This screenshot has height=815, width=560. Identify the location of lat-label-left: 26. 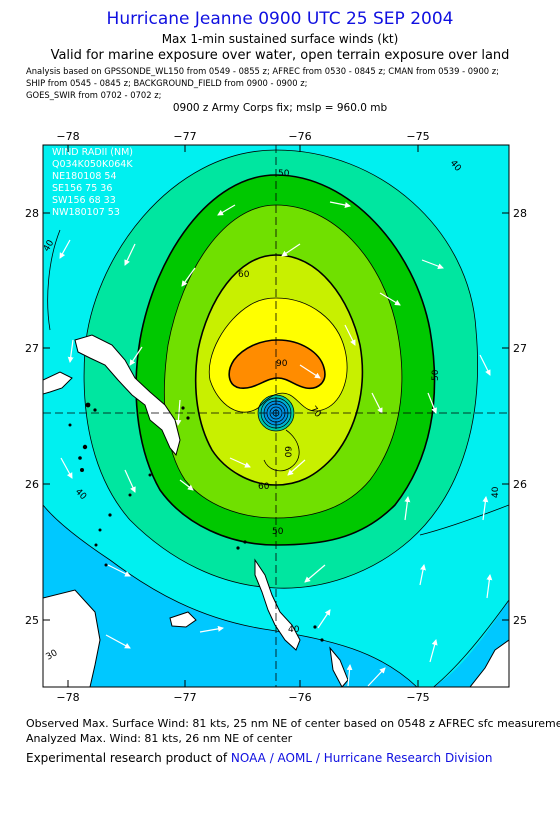
(32, 484).